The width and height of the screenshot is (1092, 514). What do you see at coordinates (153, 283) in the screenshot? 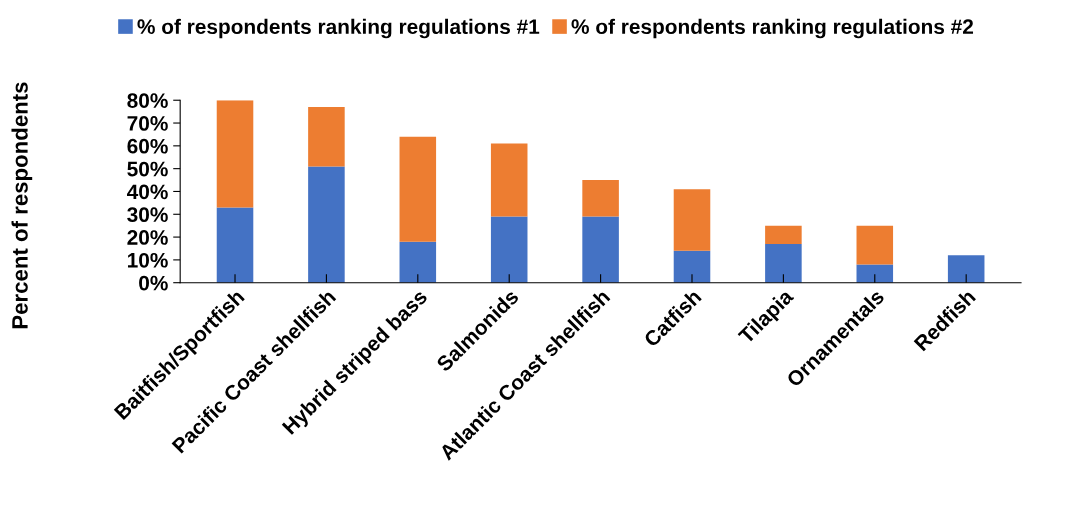
I see `y-tick-label: 0%` at bounding box center [153, 283].